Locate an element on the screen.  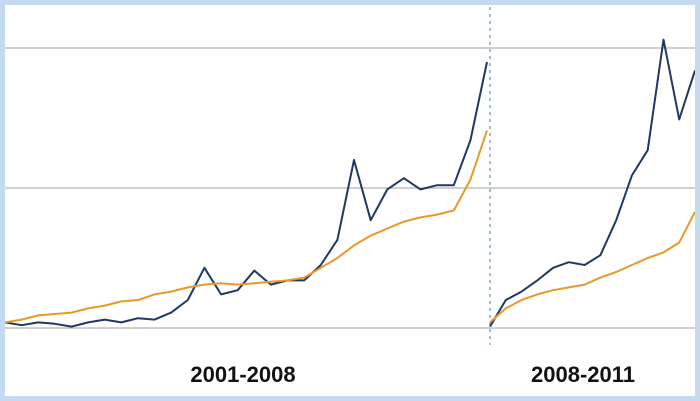
period-label: 2001-2008 is located at coordinates (242, 374).